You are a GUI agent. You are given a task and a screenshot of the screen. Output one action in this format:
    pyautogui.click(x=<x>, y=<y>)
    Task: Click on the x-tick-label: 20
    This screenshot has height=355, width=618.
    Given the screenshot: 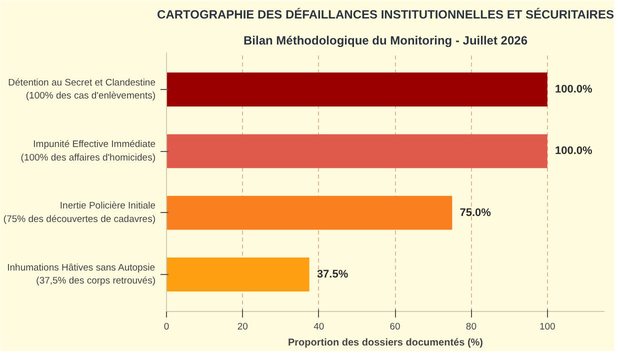 What is the action you would take?
    pyautogui.click(x=242, y=327)
    